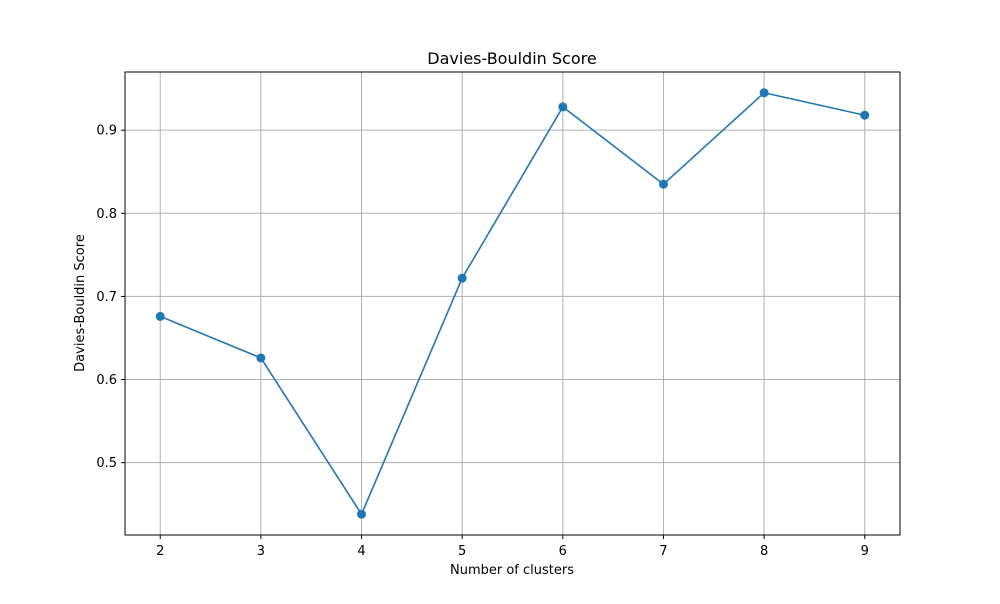  I want to click on x-tick-label: 4, so click(361, 551).